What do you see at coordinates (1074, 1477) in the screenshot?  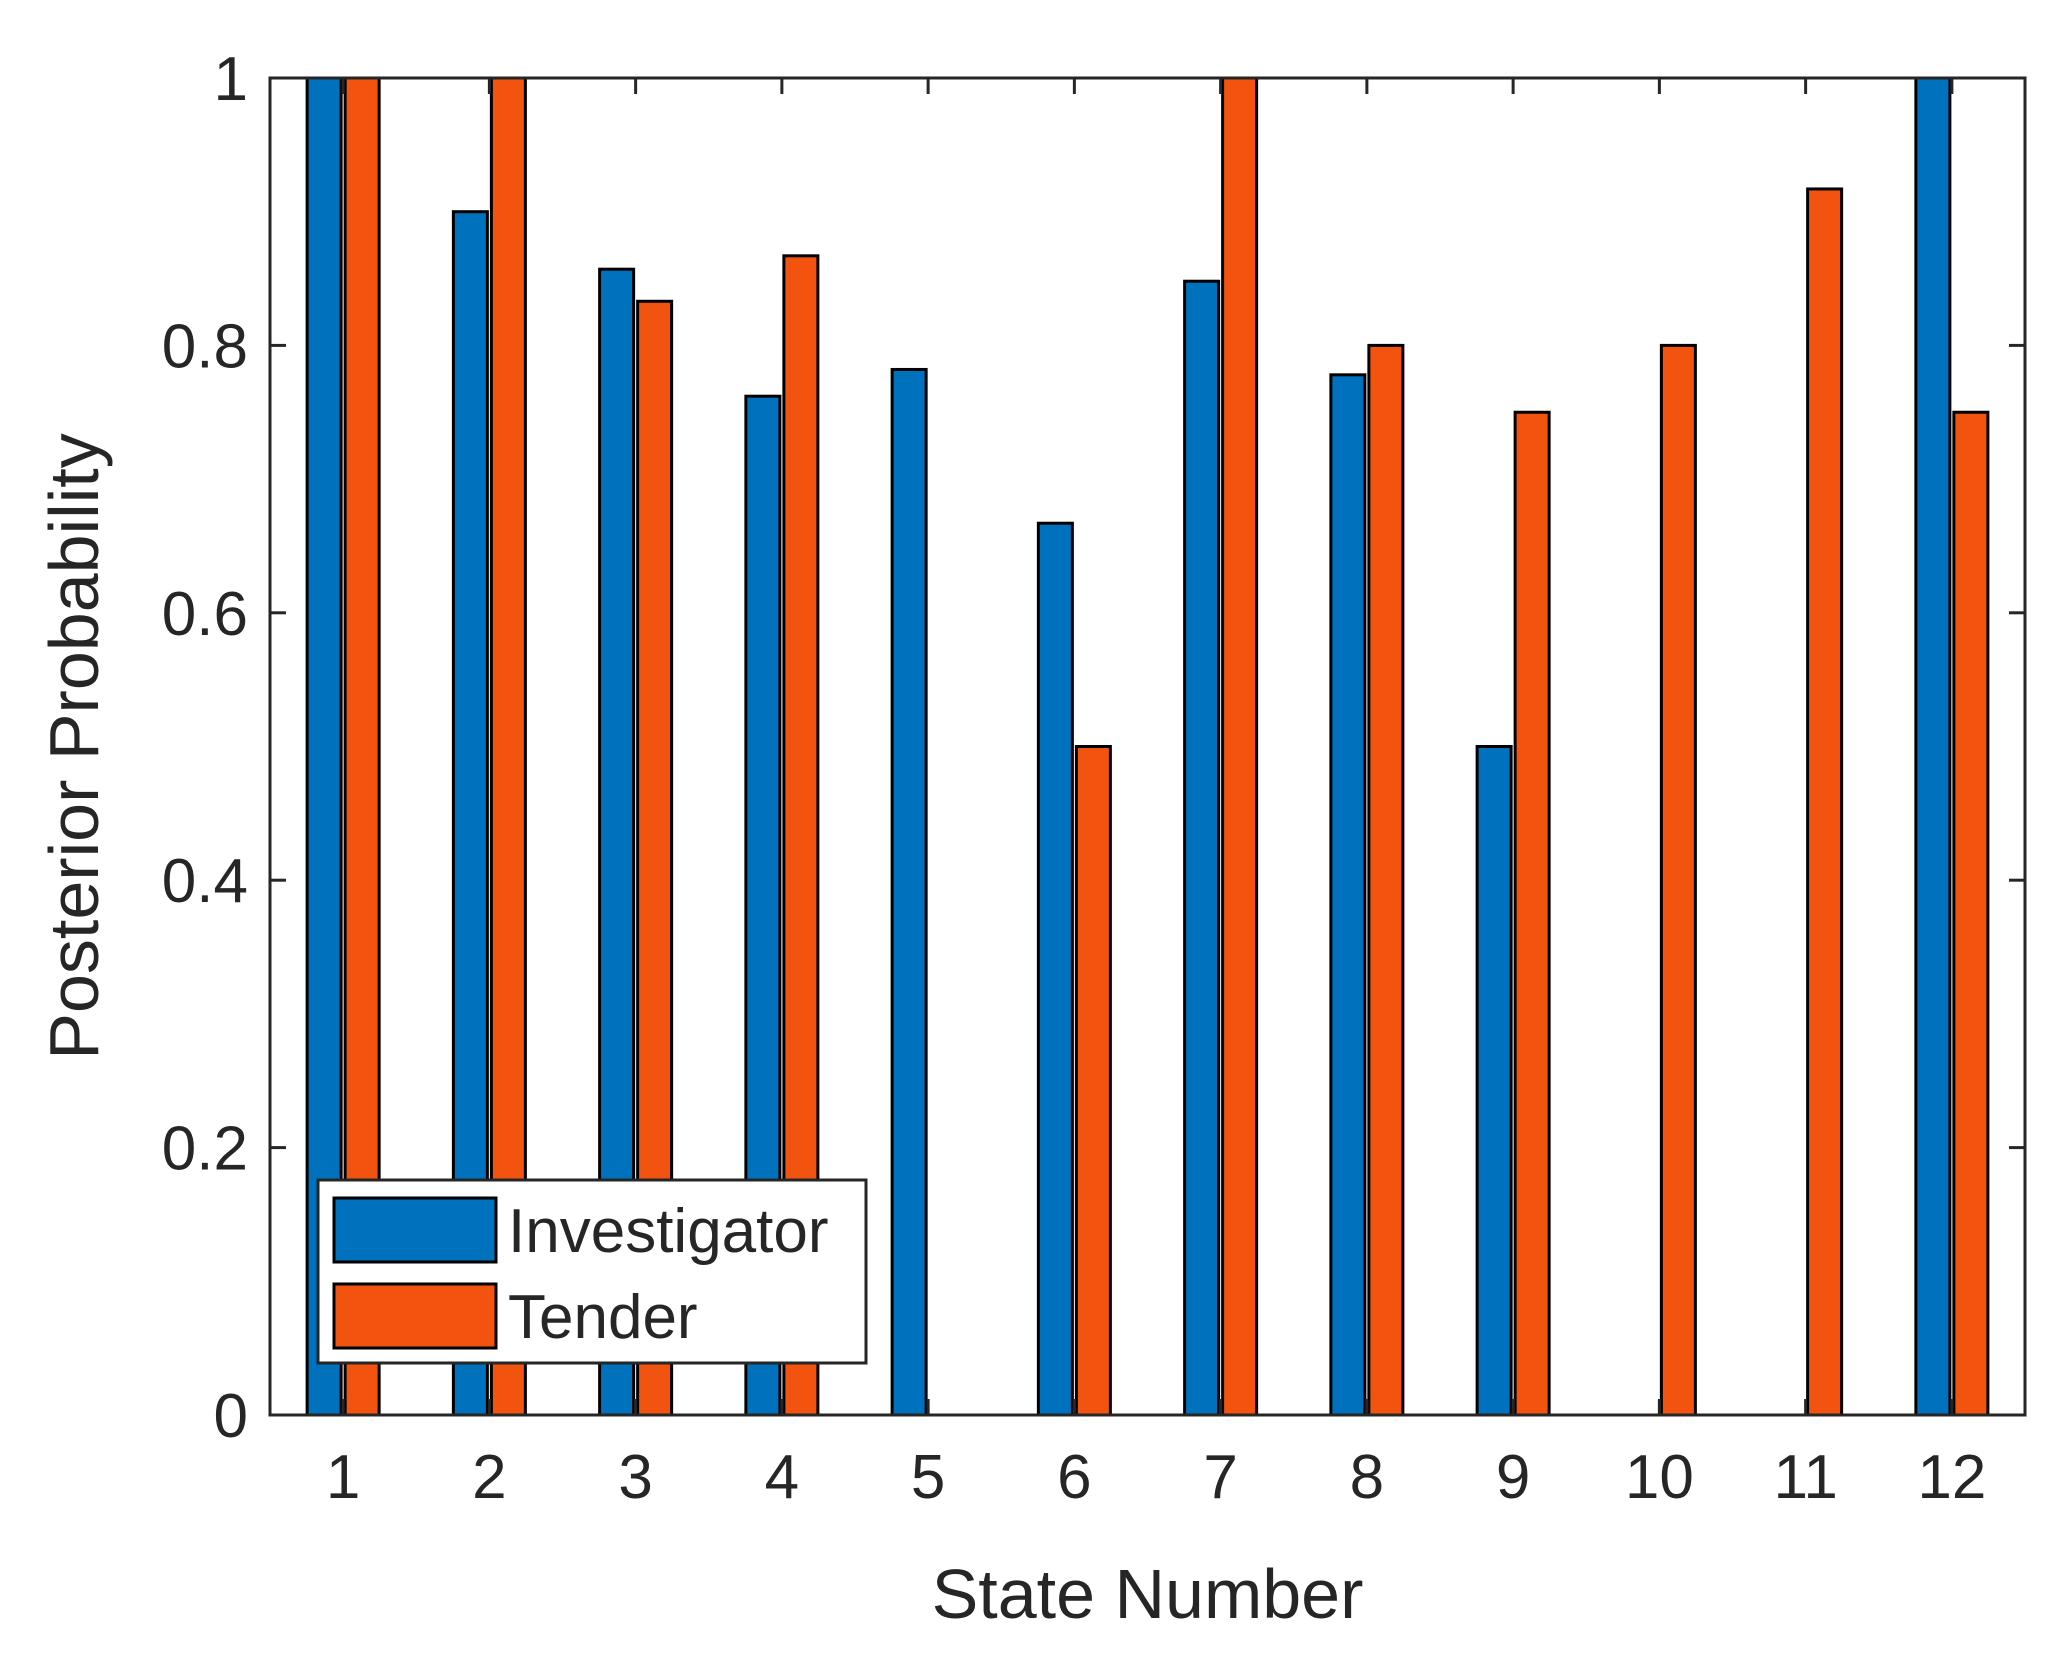 I see `x-tick-label: 6` at bounding box center [1074, 1477].